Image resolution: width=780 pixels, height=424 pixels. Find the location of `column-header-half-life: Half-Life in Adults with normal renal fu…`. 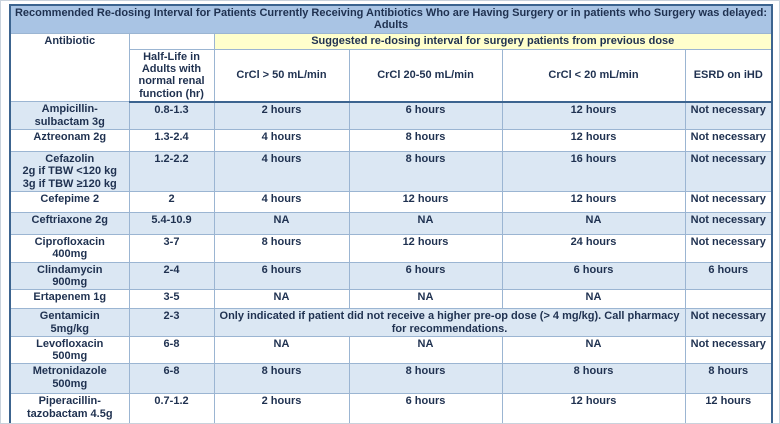

column-header-half-life: Half-Life in Adults with normal renal fu… is located at coordinates (171, 75).